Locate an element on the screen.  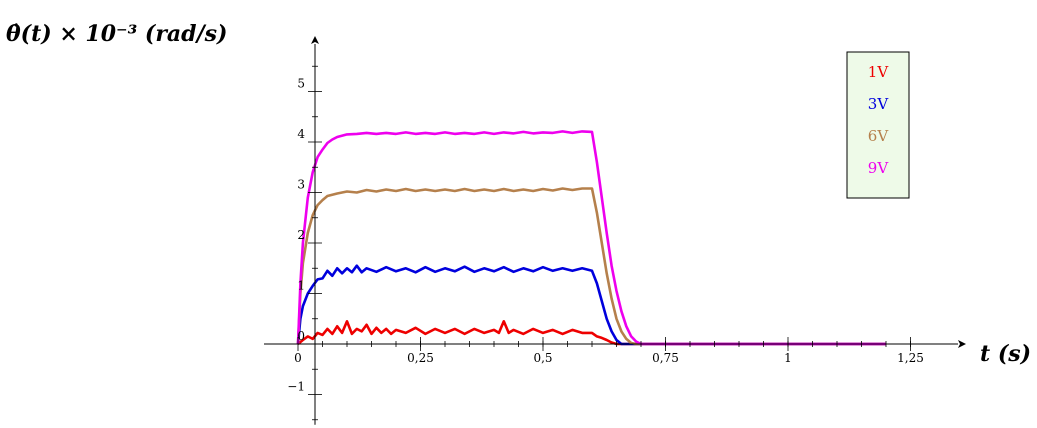
y-tick-label: 0 is located at coordinates (301, 336).